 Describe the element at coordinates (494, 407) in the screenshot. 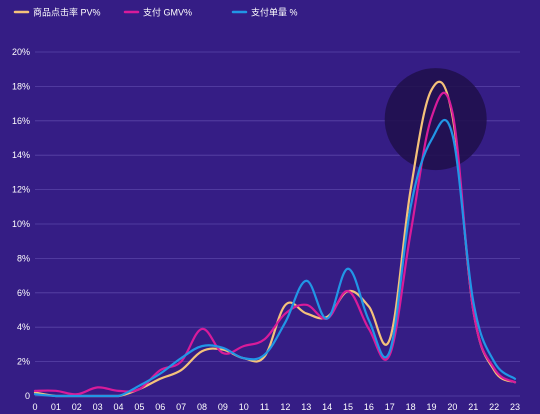

I see `x-tick-label: 22` at that location.